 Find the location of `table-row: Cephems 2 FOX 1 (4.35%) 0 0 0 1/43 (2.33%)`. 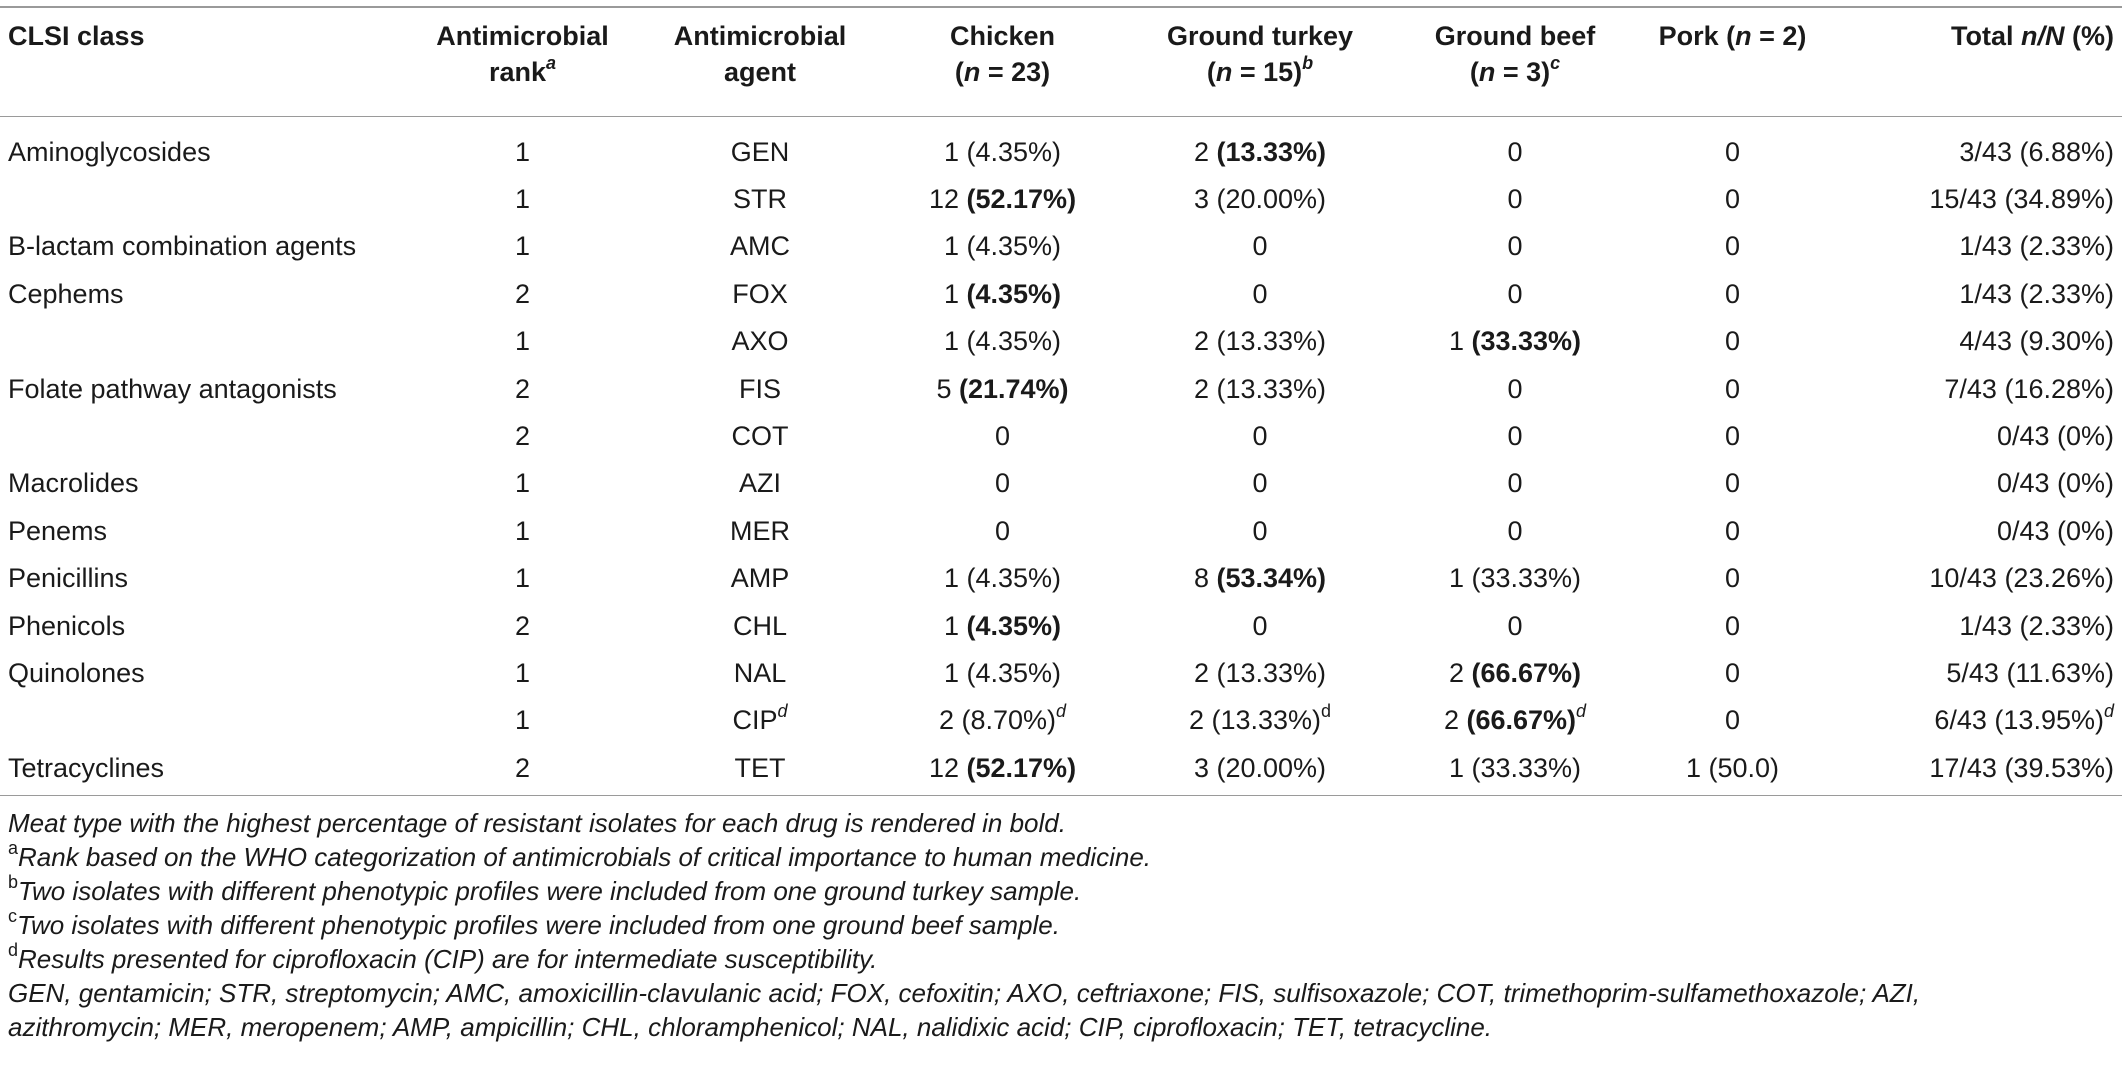

table-row: Cephems 2 FOX 1 (4.35%) 0 0 0 1/43 (2.33%) is located at coordinates (1061, 293).